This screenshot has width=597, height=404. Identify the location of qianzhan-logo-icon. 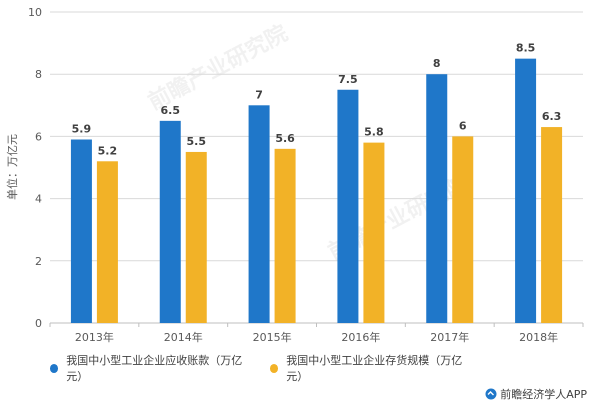
(491, 394).